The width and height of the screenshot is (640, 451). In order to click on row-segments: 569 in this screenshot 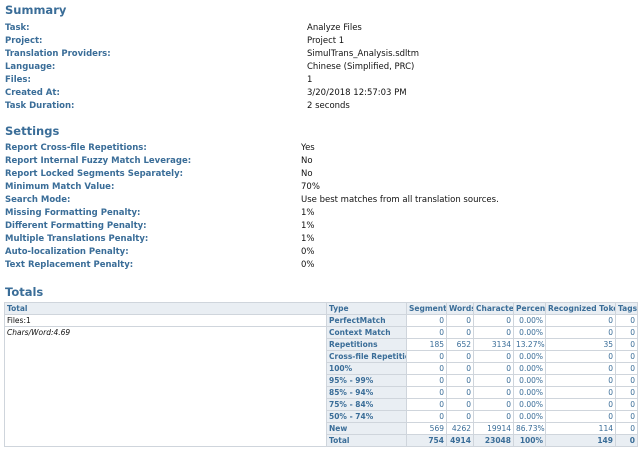, I will do `click(426, 428)`.